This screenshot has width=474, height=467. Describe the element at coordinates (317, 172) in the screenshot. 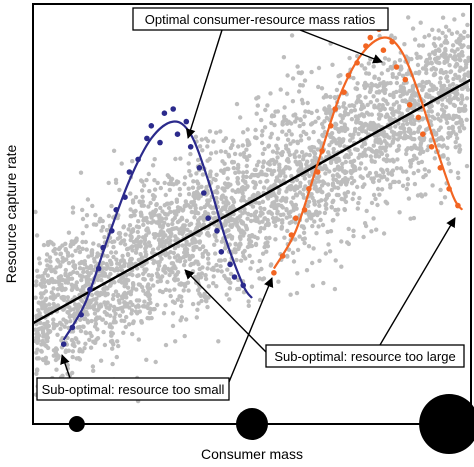

I see `series-1-point` at that location.